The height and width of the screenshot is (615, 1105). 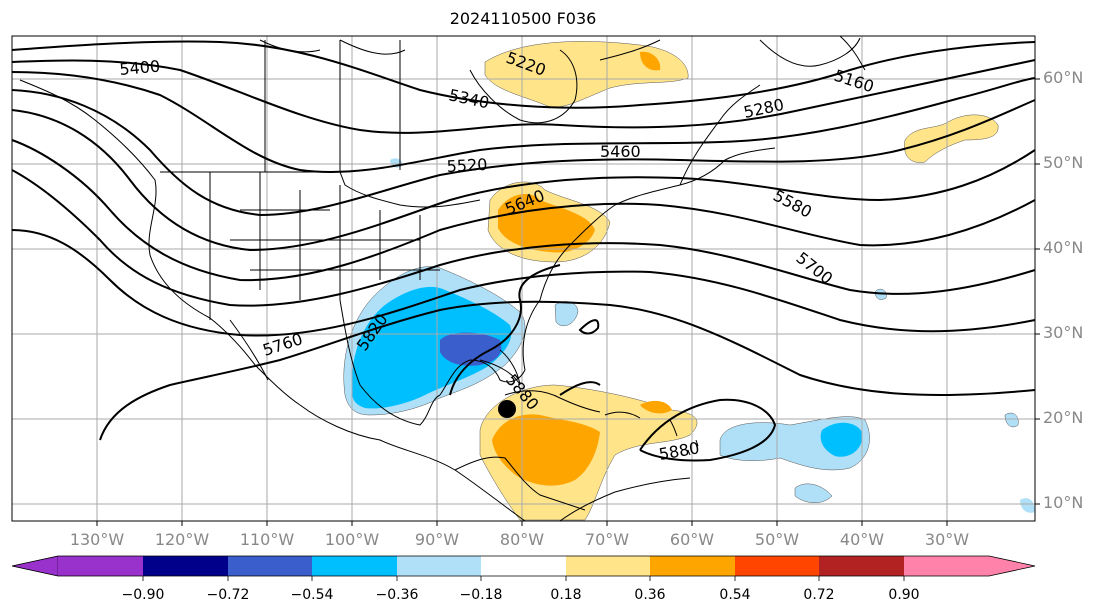 I want to click on colorbar-tick-label: 0.72, so click(x=819, y=595).